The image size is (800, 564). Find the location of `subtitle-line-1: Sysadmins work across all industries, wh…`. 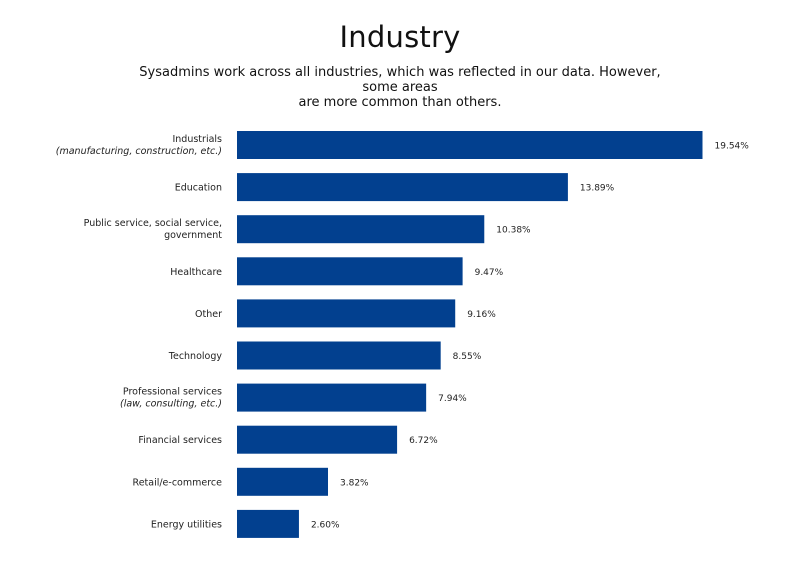

subtitle-line-1: Sysadmins work across all industries, wh… is located at coordinates (400, 80).